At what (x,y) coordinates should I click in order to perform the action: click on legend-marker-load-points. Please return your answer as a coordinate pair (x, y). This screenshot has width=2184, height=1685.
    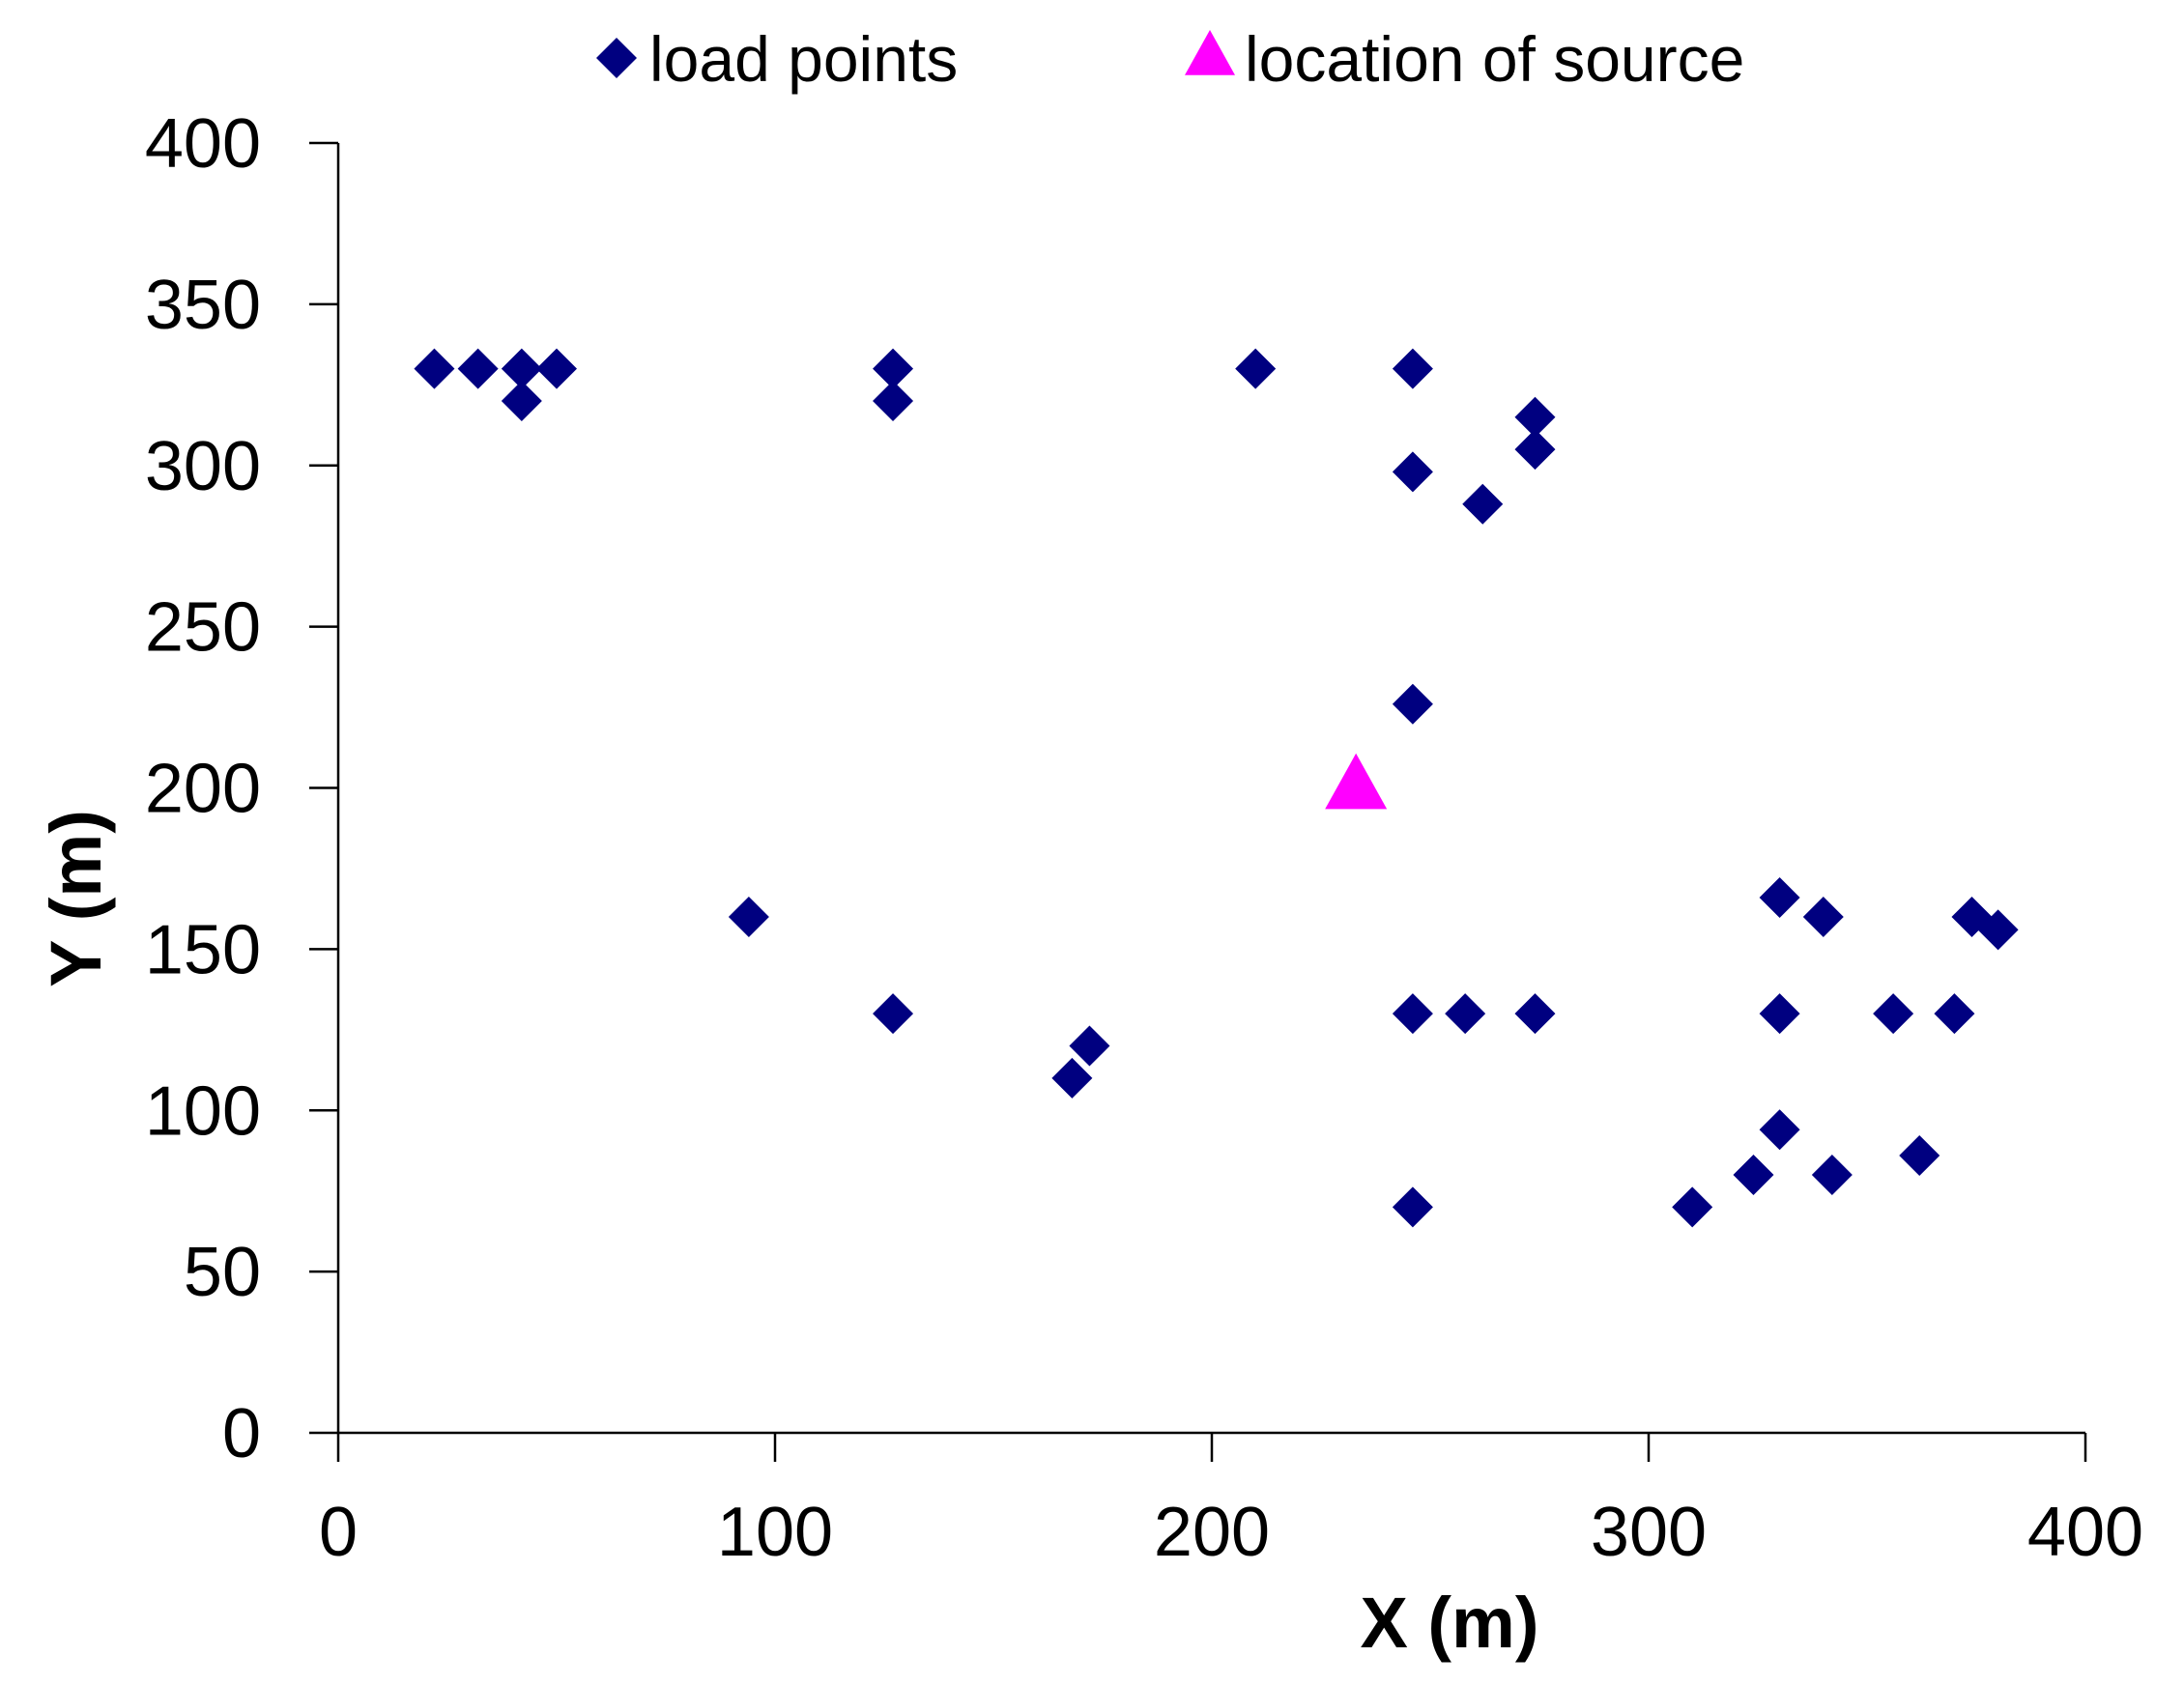
    Looking at the image, I should click on (617, 58).